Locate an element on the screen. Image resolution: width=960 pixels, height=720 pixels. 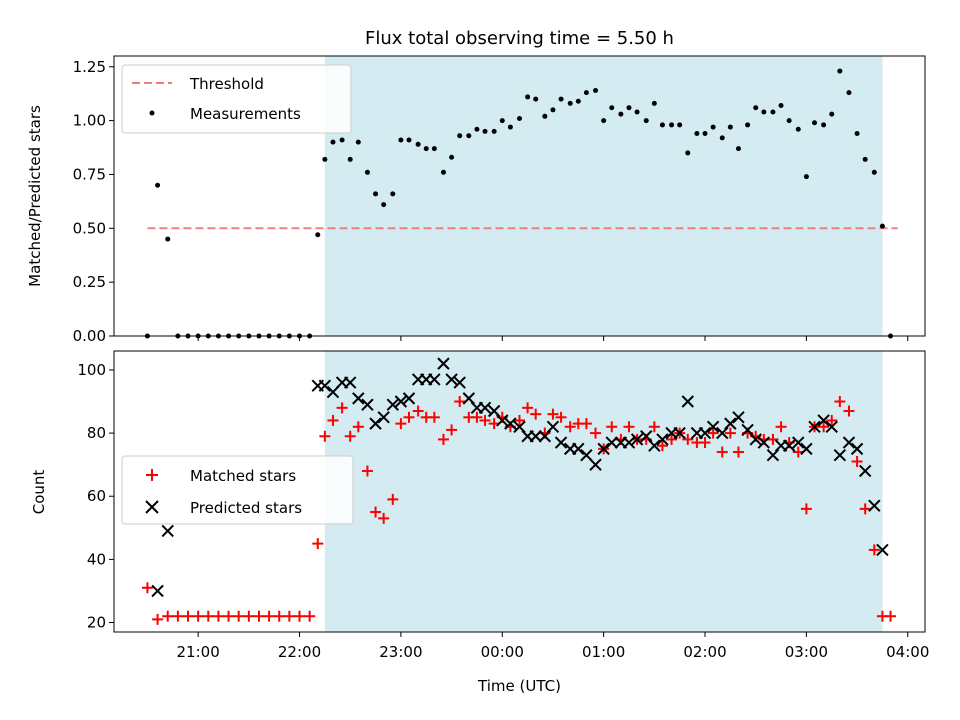
top-legend: Threshold Measurements is located at coordinates (236, 99).